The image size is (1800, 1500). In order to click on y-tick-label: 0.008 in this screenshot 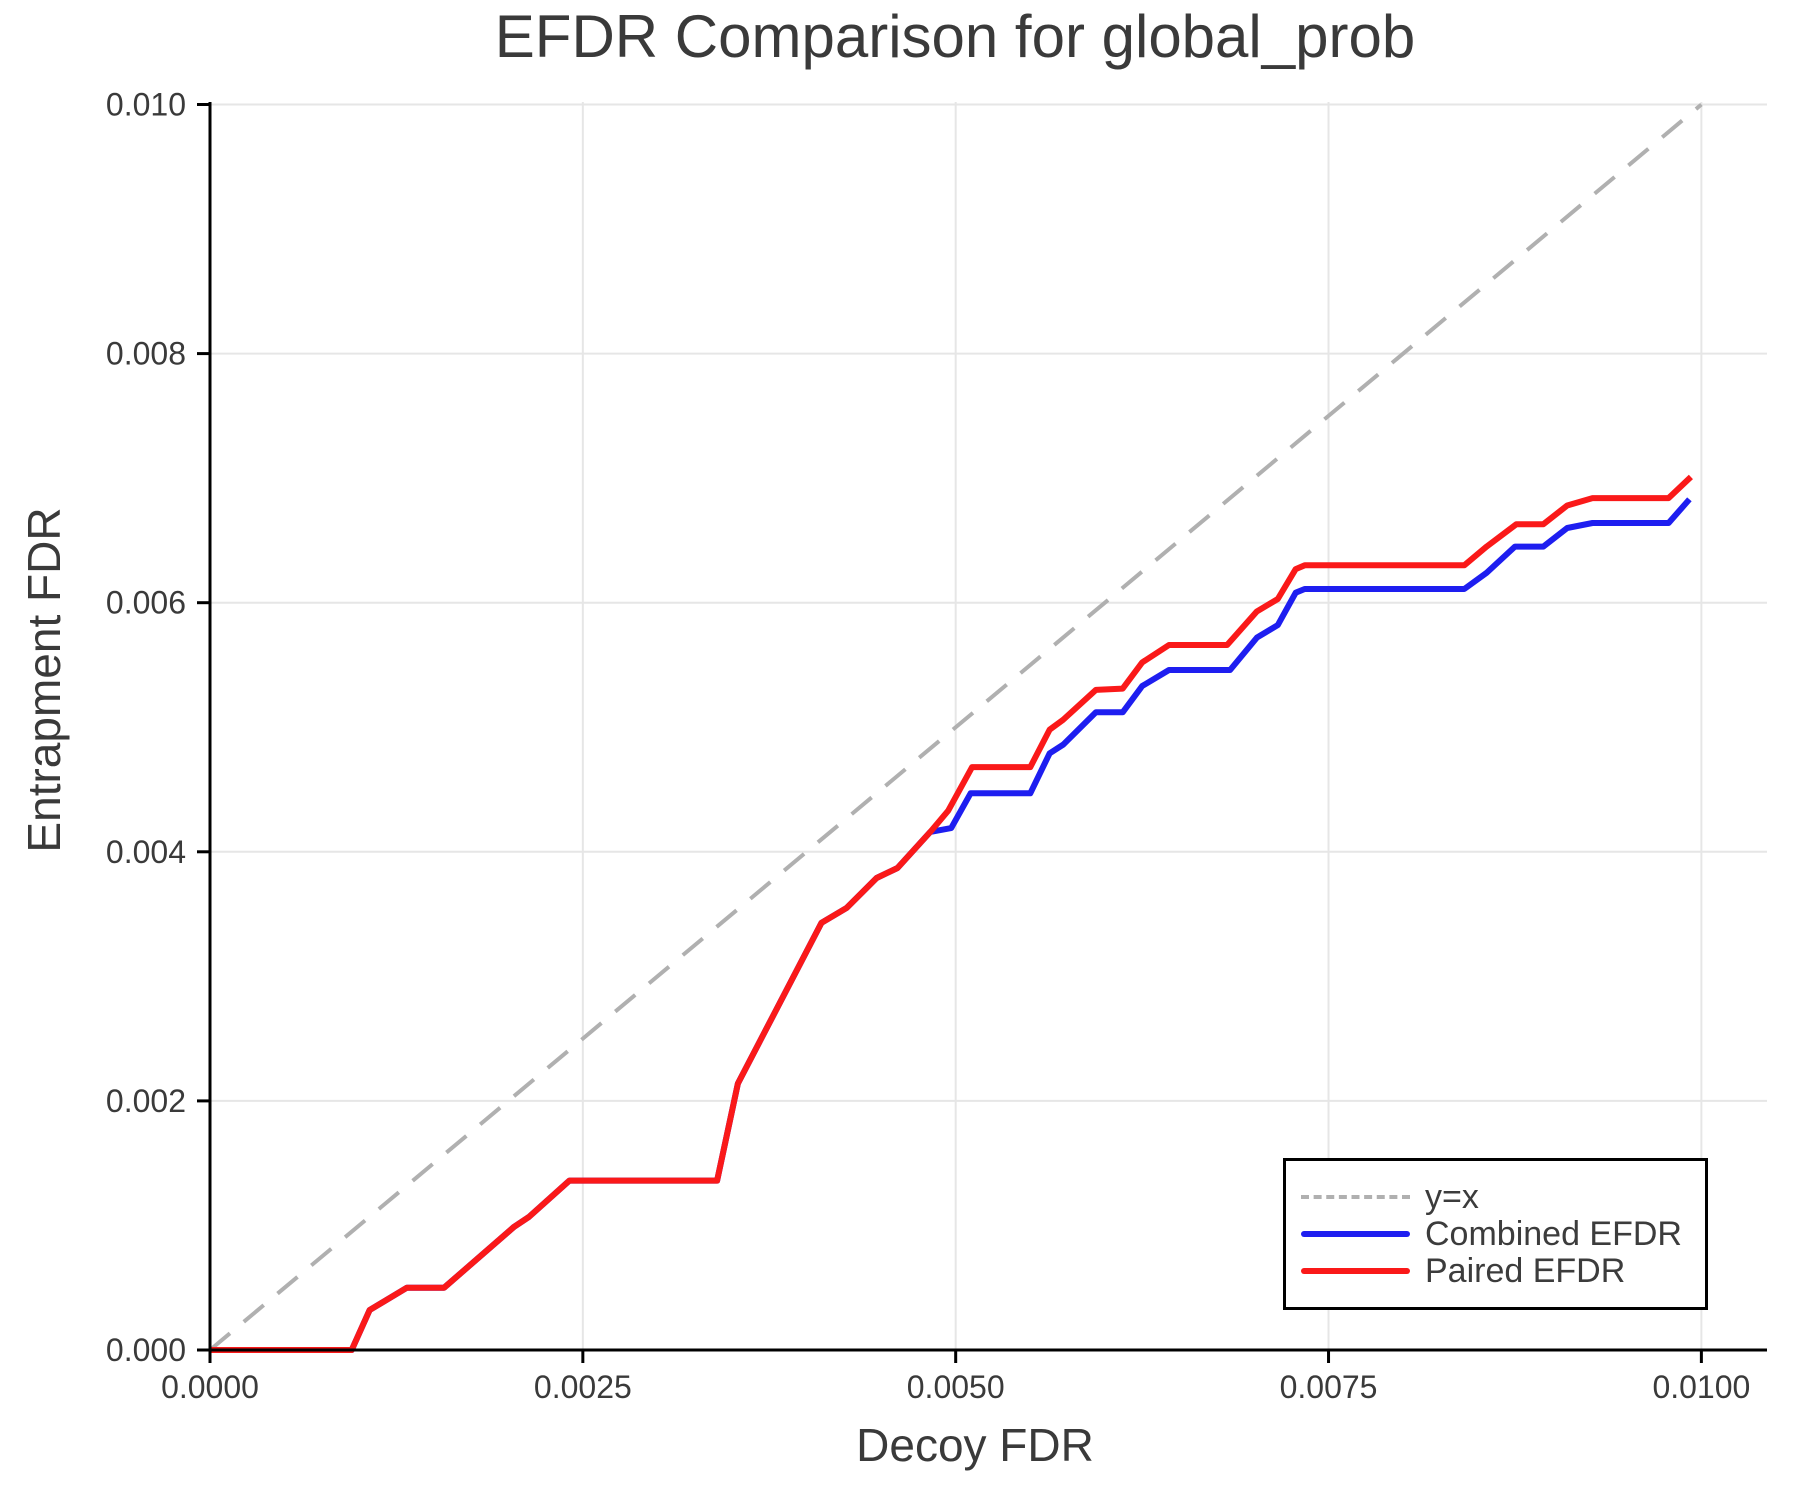, I will do `click(146, 354)`.